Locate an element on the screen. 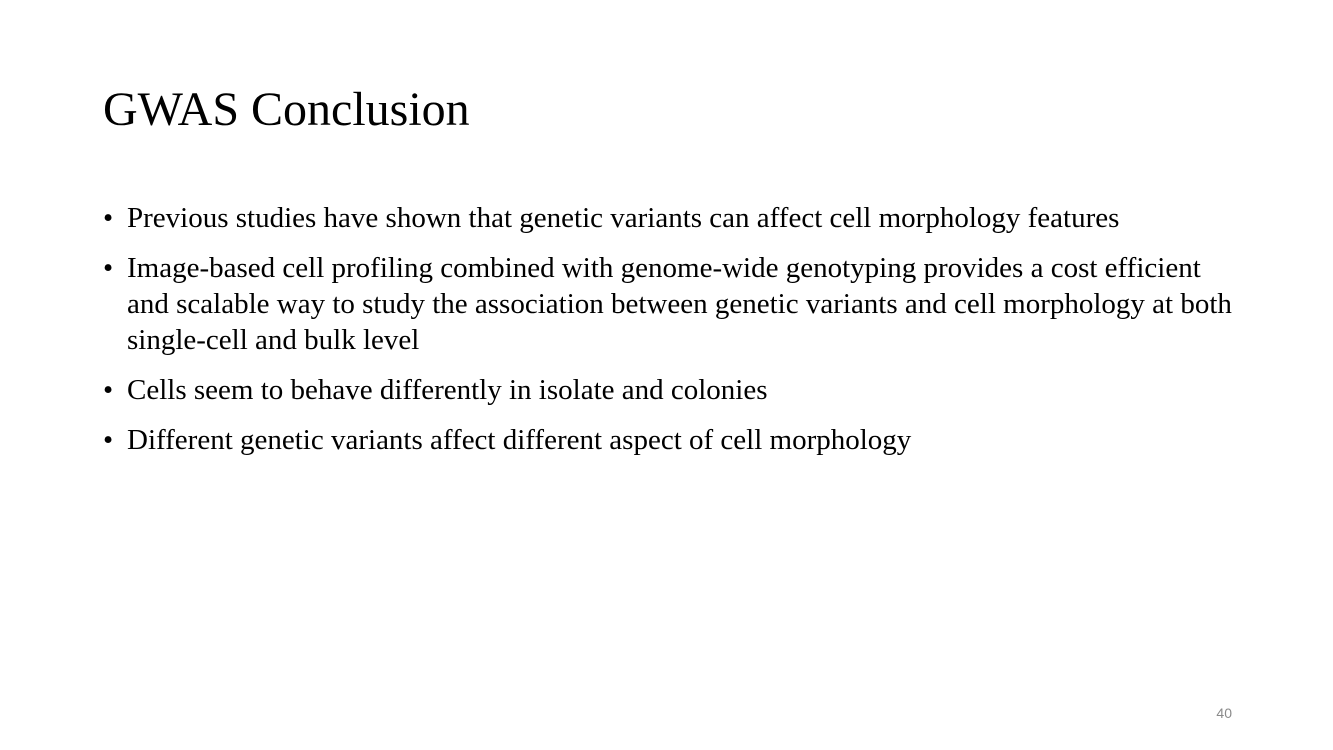 Image resolution: width=1333 pixels, height=750 pixels. slide-title: GWAS Conclusion is located at coordinates (286, 109).